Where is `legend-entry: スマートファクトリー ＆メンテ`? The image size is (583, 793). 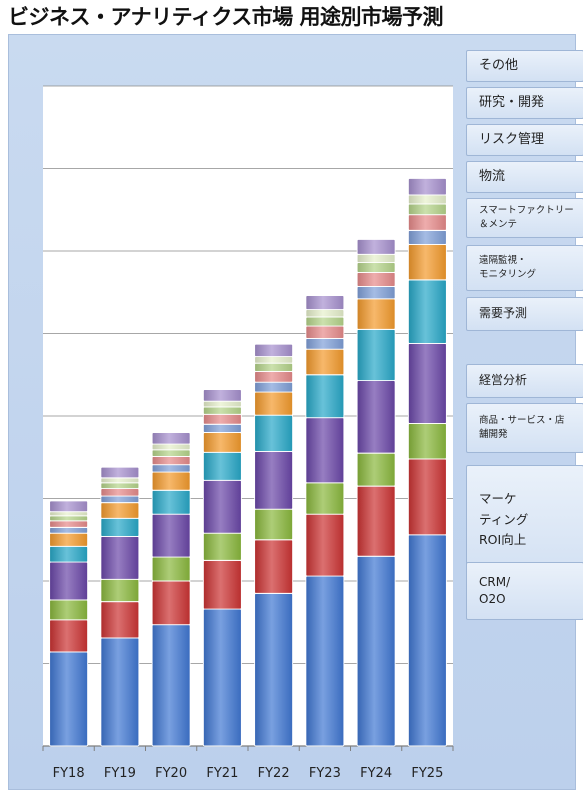 legend-entry: スマートファクトリー ＆メンテ is located at coordinates (524, 218).